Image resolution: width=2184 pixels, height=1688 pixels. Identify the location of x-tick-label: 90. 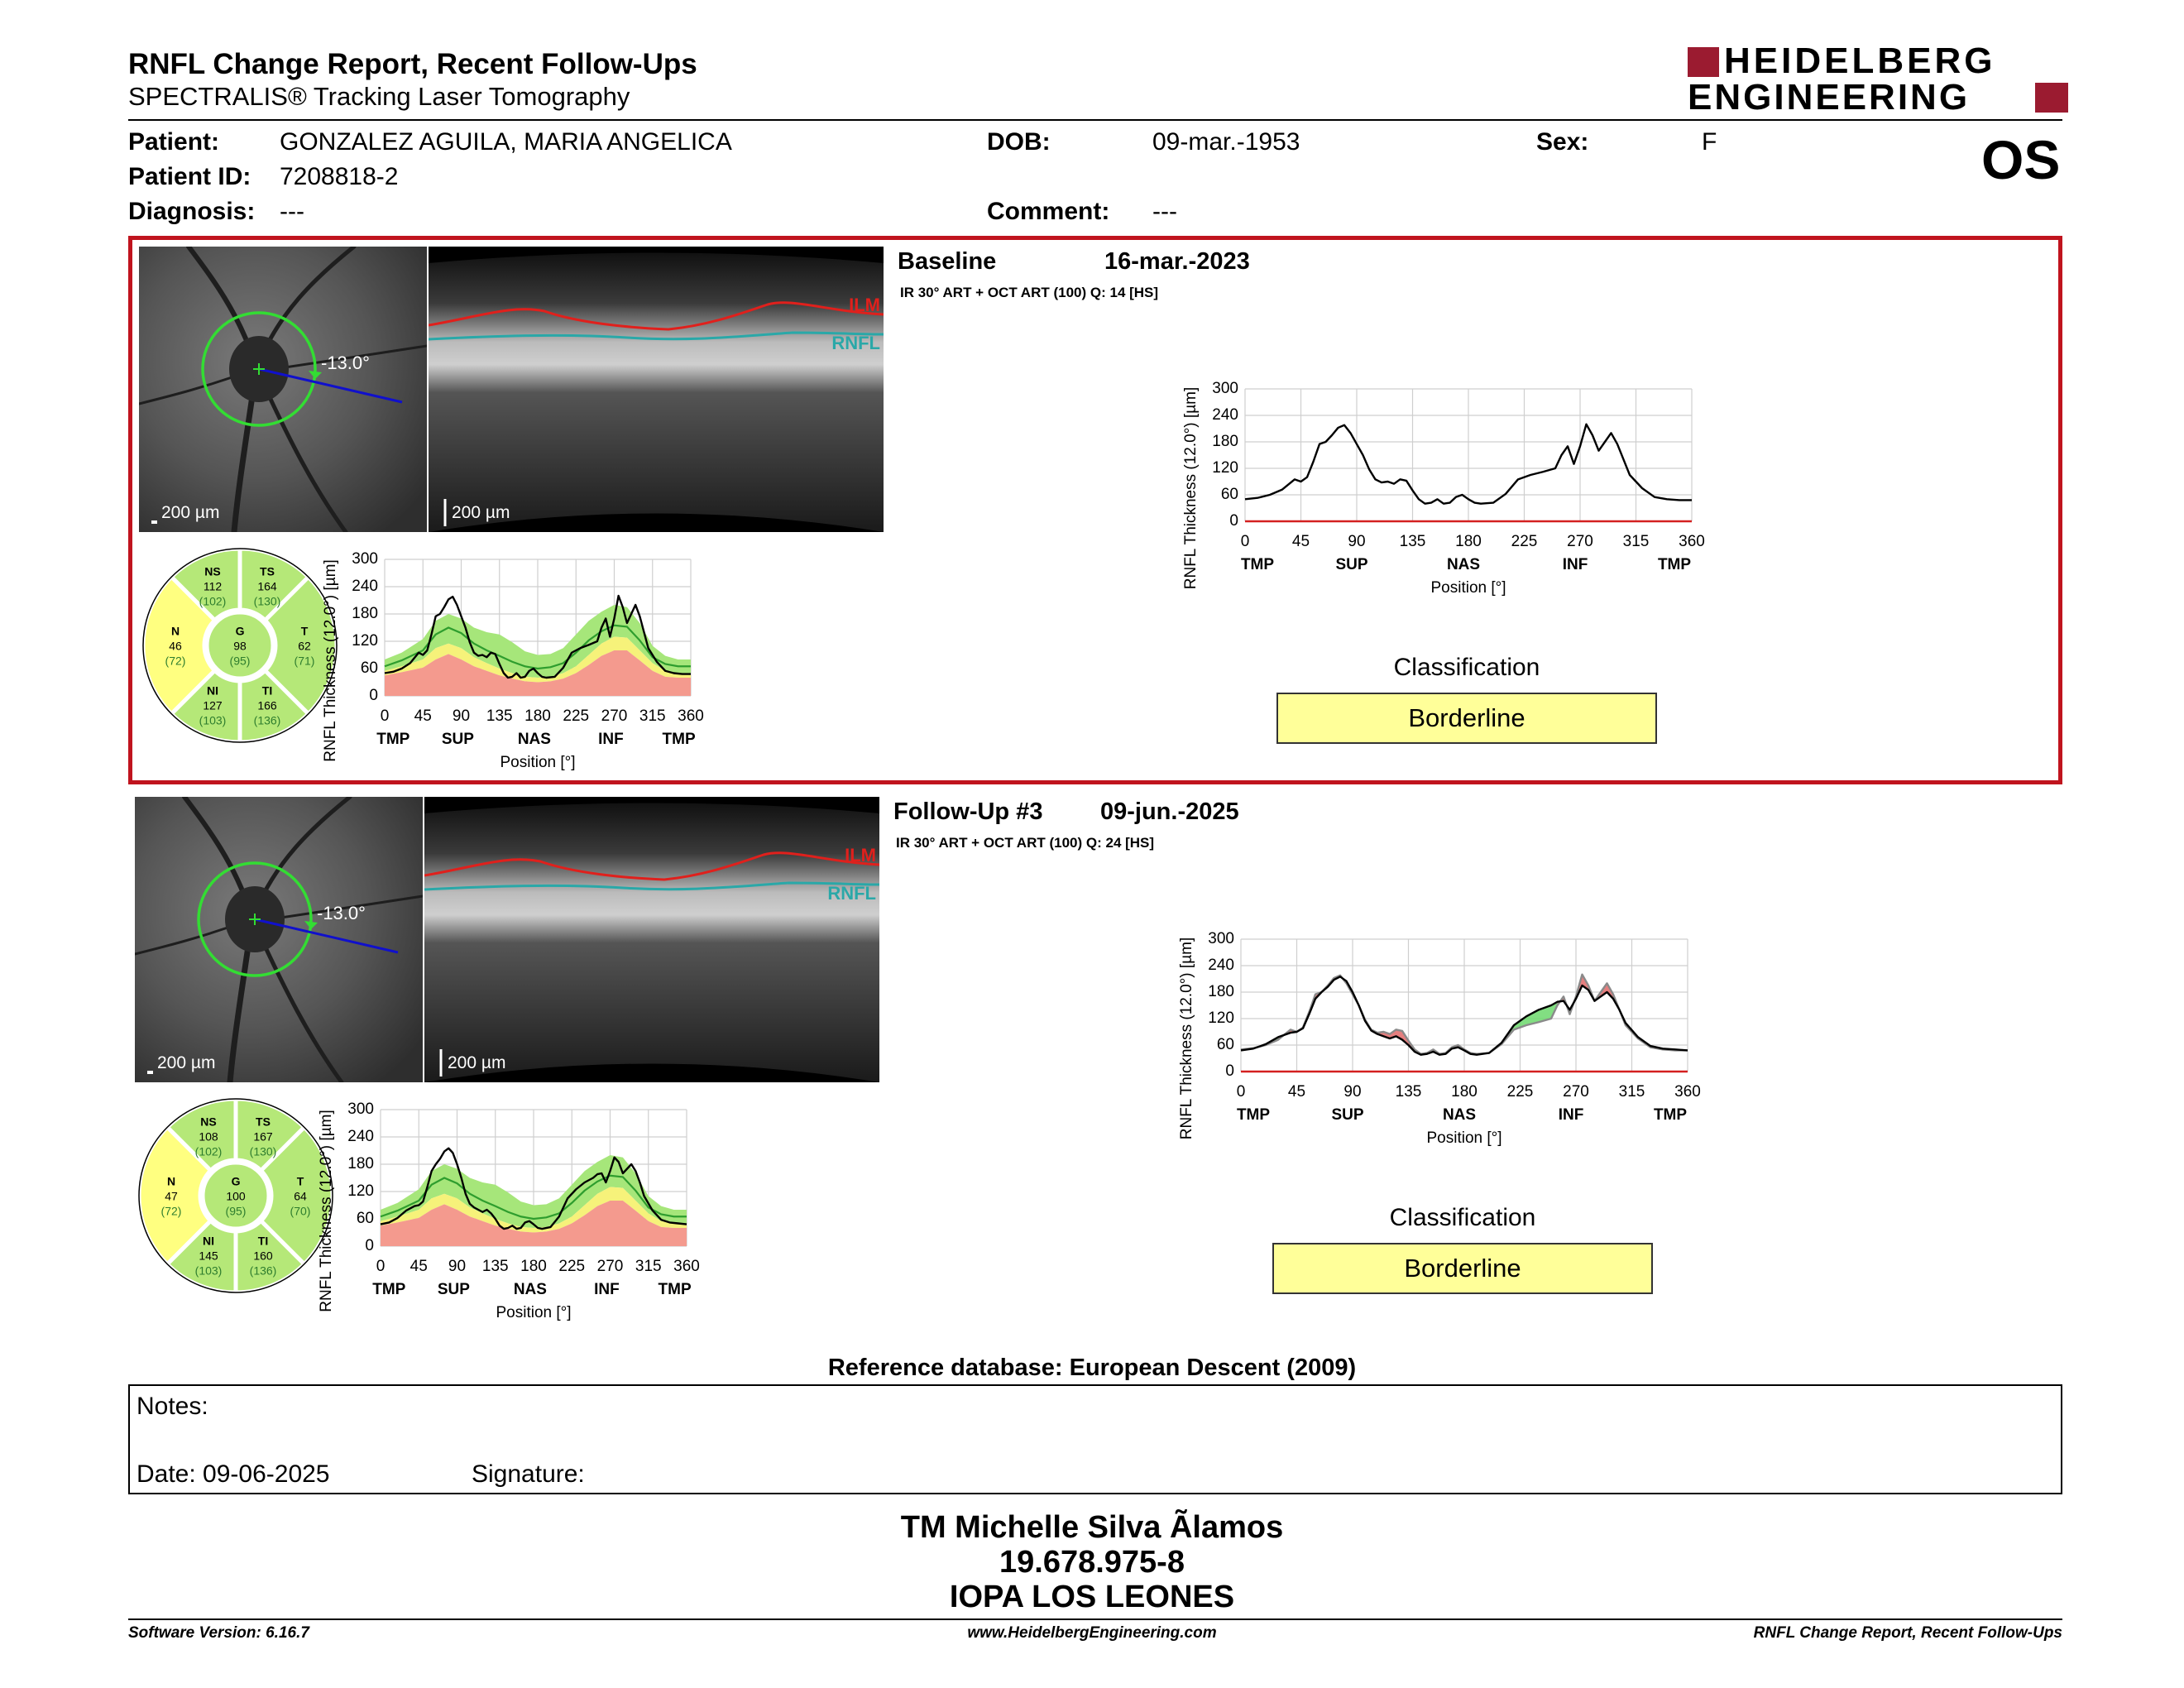
(1352, 1092).